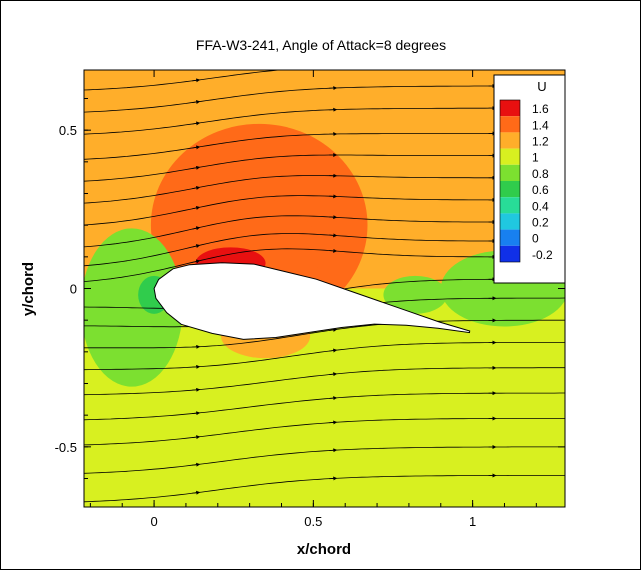  What do you see at coordinates (541, 86) in the screenshot?
I see `legend-title: U` at bounding box center [541, 86].